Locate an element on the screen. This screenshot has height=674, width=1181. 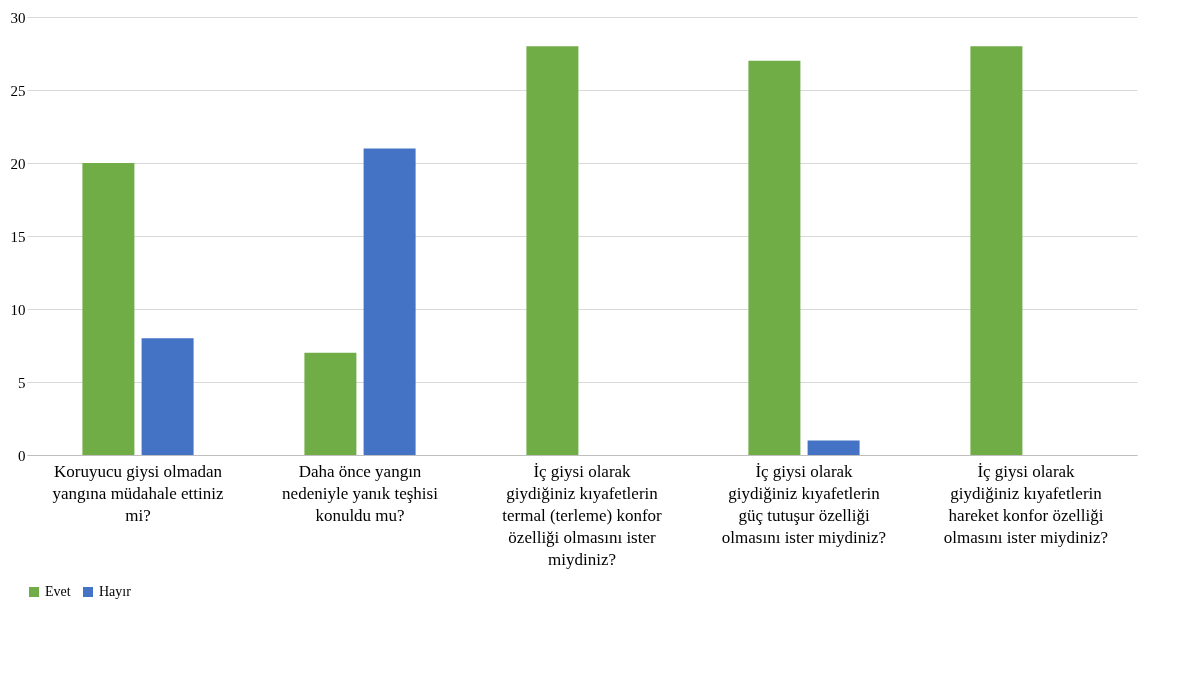
x-tick-label: Koruyucu giysi olmadan yangına müdahale ettiniz mi? is located at coordinates (138, 493).